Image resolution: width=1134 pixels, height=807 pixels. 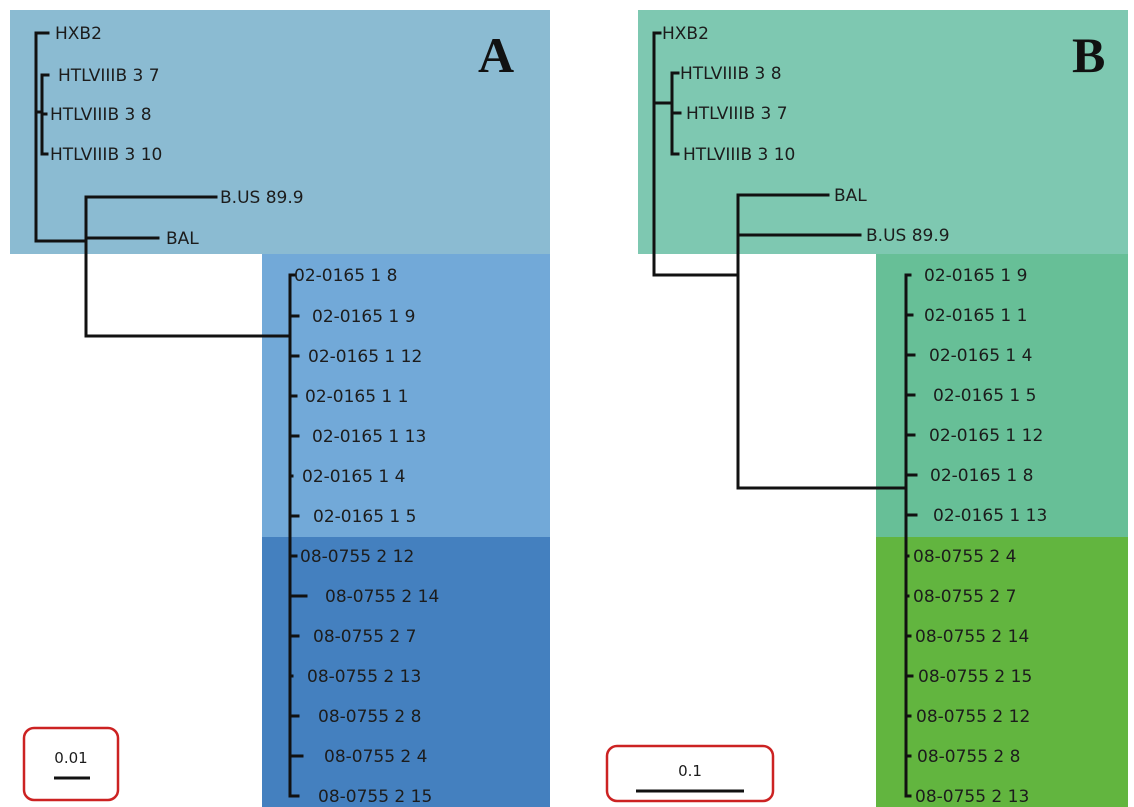 I want to click on panel-a-patient-02-0165-region, so click(x=406, y=395).